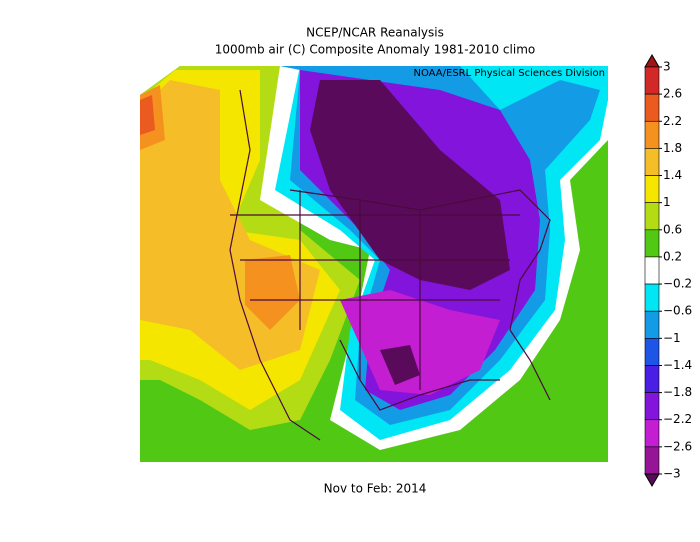 The image size is (700, 542). What do you see at coordinates (667, 202) in the screenshot?
I see `colorbar-label: 1` at bounding box center [667, 202].